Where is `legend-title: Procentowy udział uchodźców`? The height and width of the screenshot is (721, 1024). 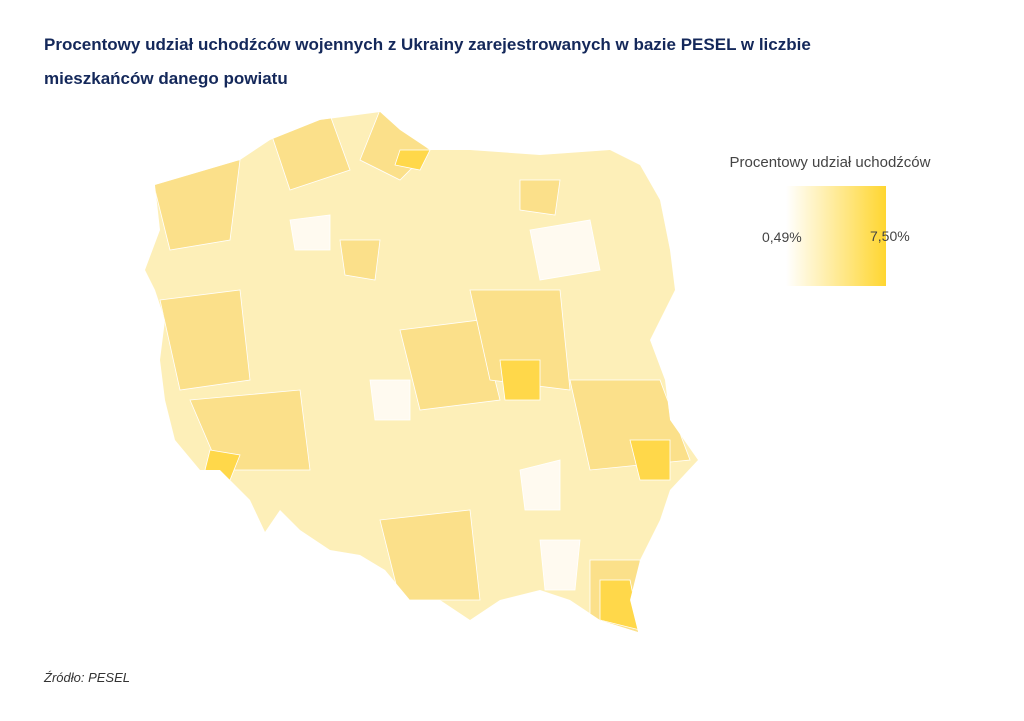 legend-title: Procentowy udział uchodźców is located at coordinates (830, 162).